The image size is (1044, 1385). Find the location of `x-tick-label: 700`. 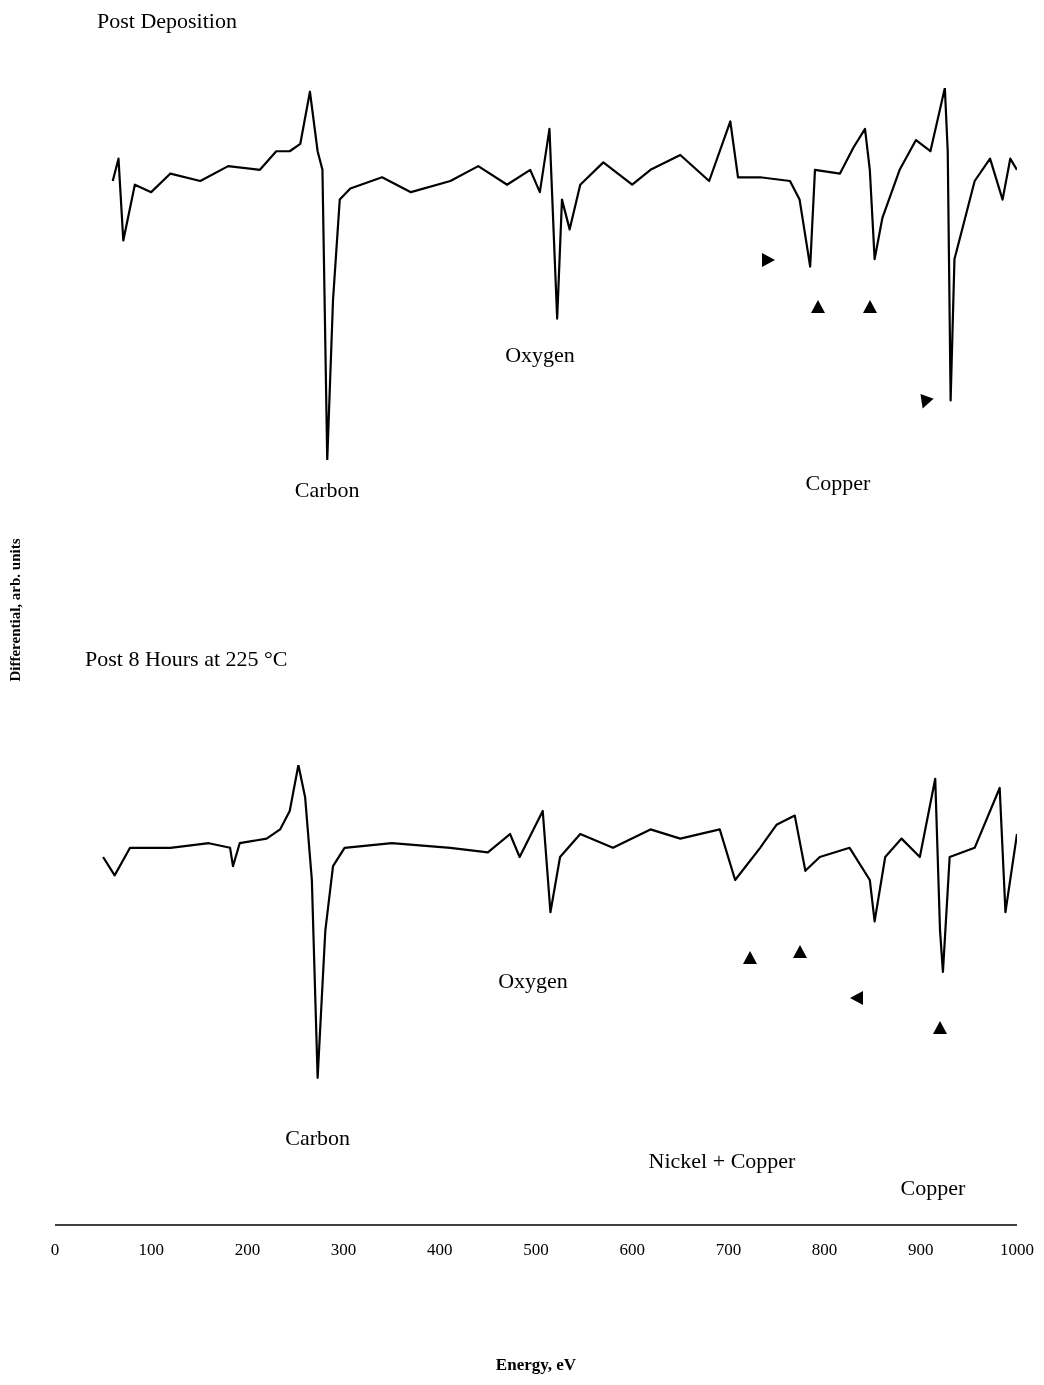

x-tick-label: 700 is located at coordinates (728, 1250).